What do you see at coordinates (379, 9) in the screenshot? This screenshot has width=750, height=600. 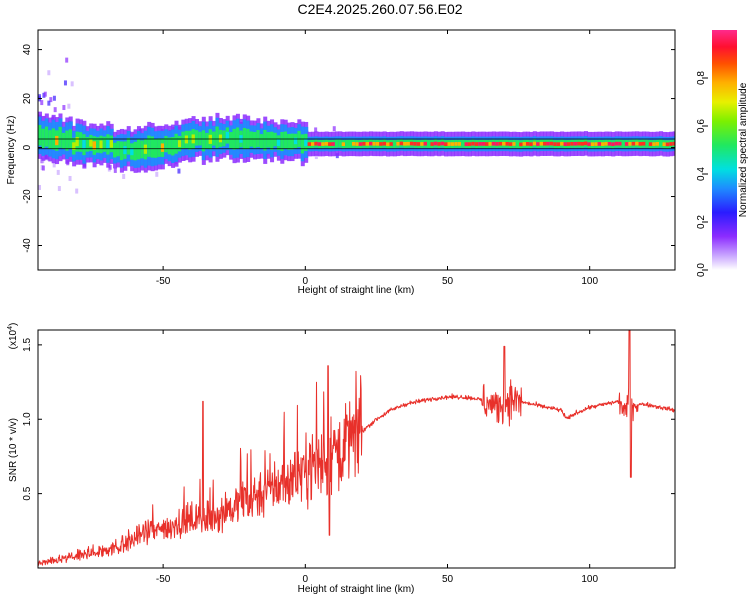 I see `figure-title: C2E4.2025.260.07.56.E02` at bounding box center [379, 9].